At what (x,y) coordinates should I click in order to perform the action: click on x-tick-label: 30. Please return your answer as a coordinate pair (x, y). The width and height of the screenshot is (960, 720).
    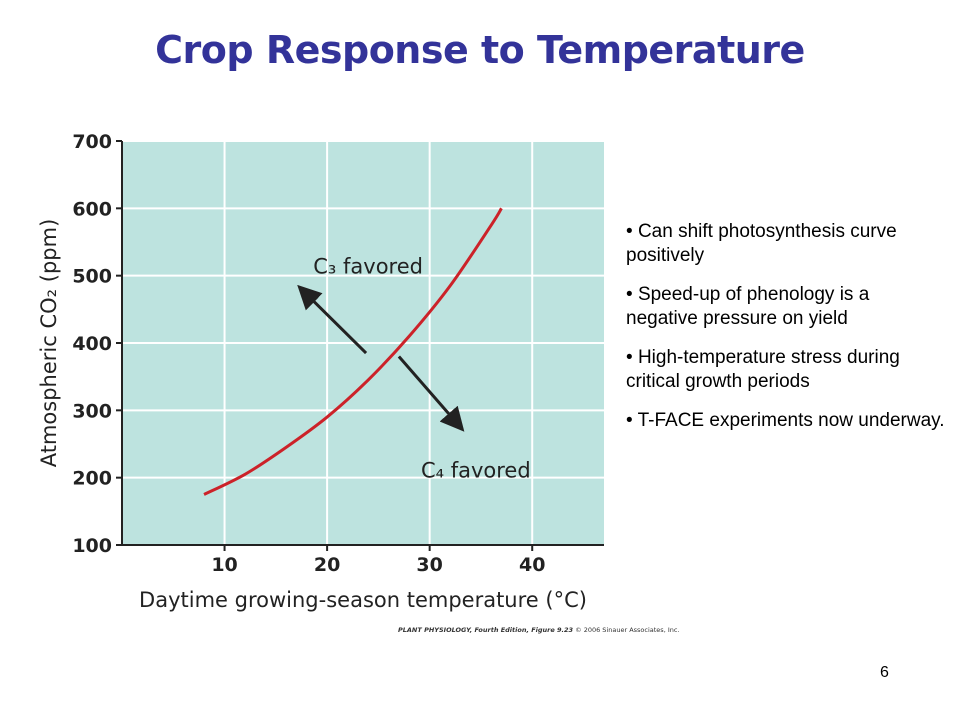
    Looking at the image, I should click on (429, 565).